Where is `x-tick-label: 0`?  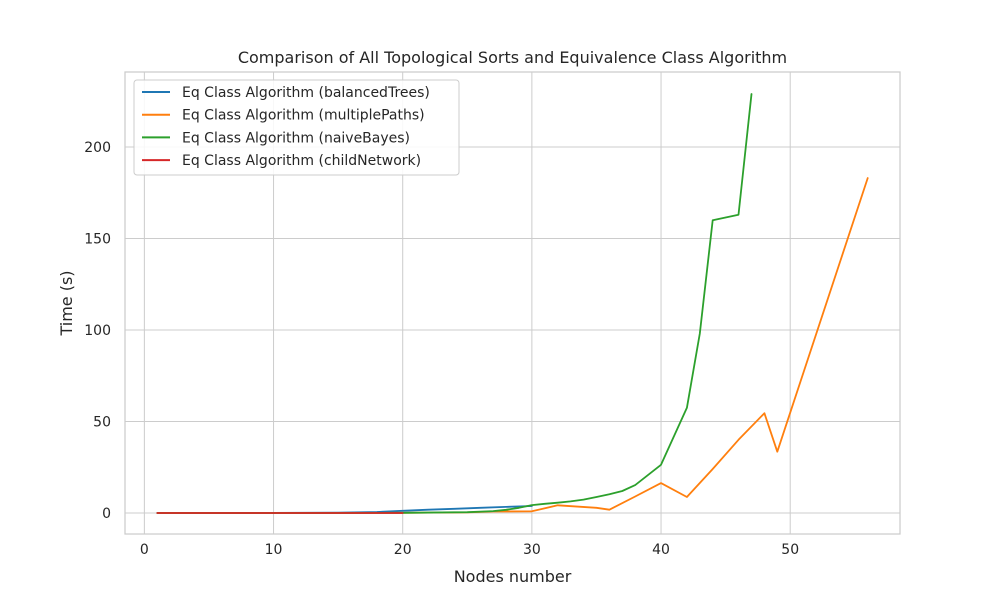 x-tick-label: 0 is located at coordinates (144, 550).